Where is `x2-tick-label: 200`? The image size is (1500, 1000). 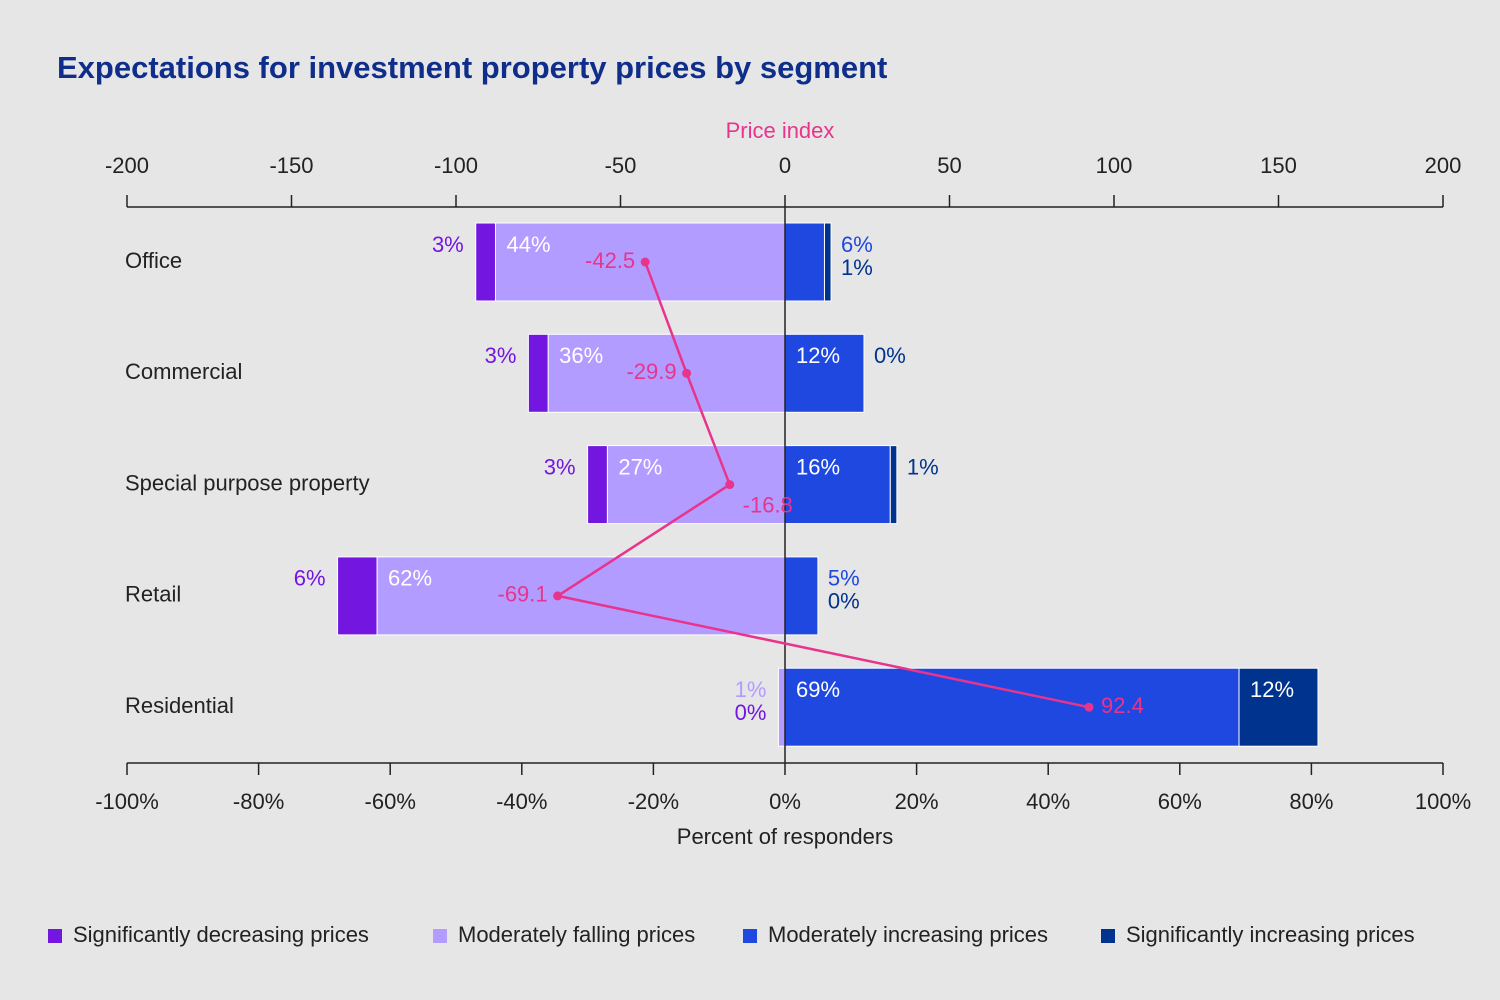
x2-tick-label: 200 is located at coordinates (1443, 165).